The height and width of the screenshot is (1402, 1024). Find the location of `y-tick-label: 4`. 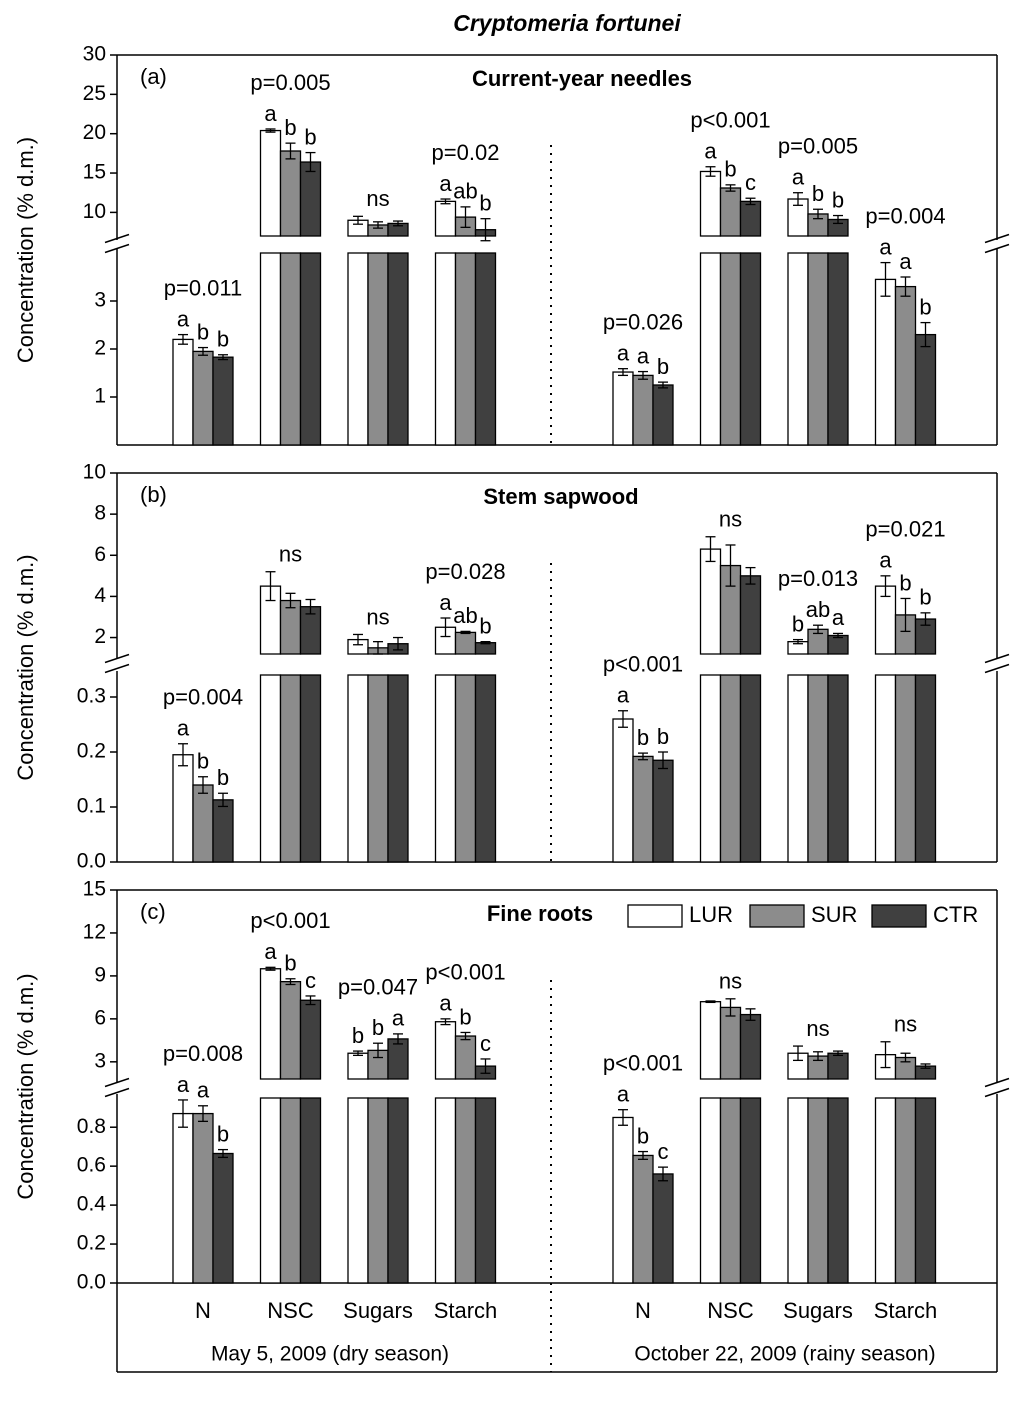

y-tick-label: 4 is located at coordinates (100, 595).